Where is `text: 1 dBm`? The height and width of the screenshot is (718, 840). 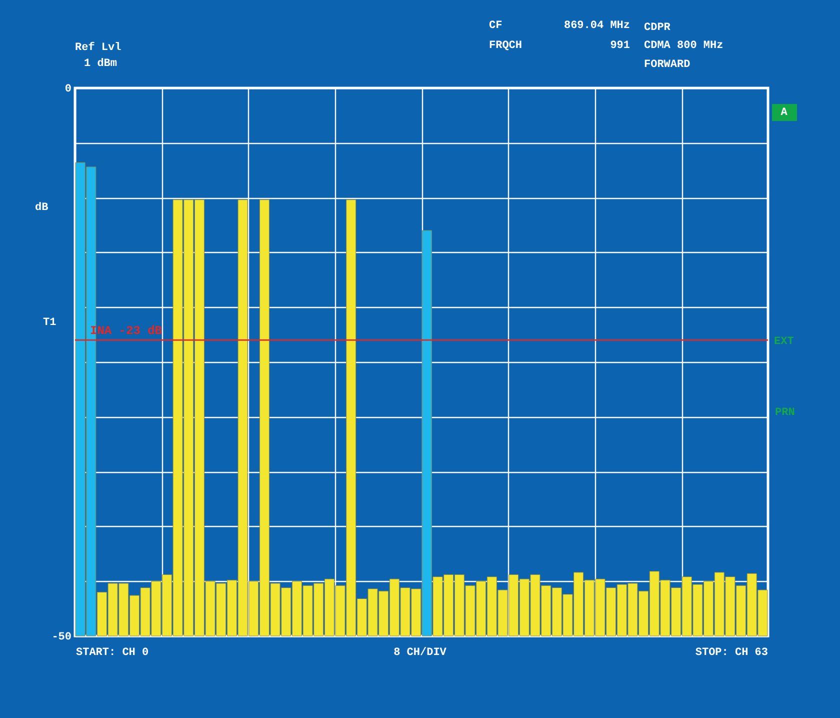
text: 1 dBm is located at coordinates (101, 64).